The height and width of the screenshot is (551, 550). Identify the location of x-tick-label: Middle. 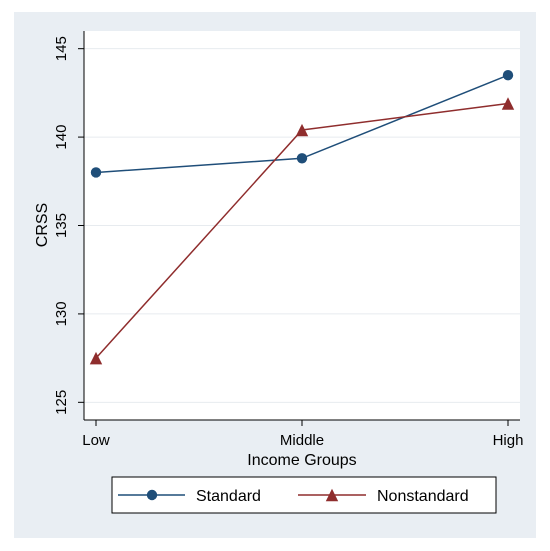
(302, 440).